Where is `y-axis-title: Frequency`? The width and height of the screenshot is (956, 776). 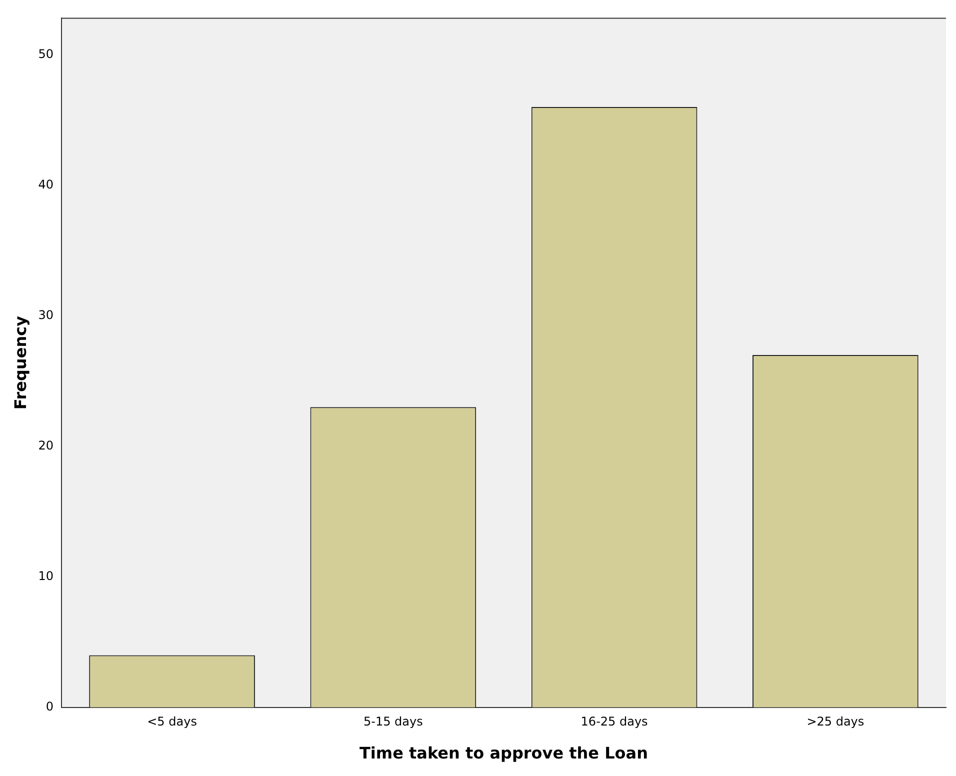 y-axis-title: Frequency is located at coordinates (20, 362).